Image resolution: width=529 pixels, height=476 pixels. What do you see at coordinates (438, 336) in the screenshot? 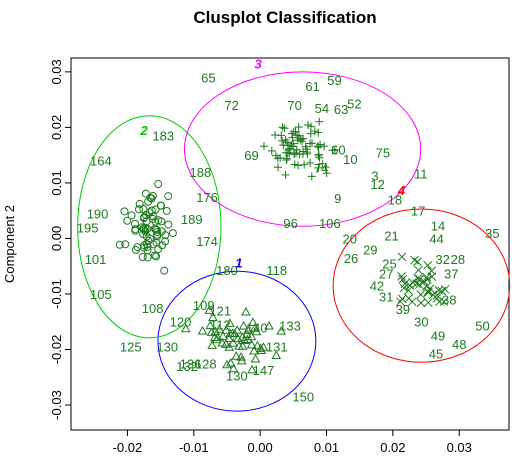
I see `point-label: 49` at bounding box center [438, 336].